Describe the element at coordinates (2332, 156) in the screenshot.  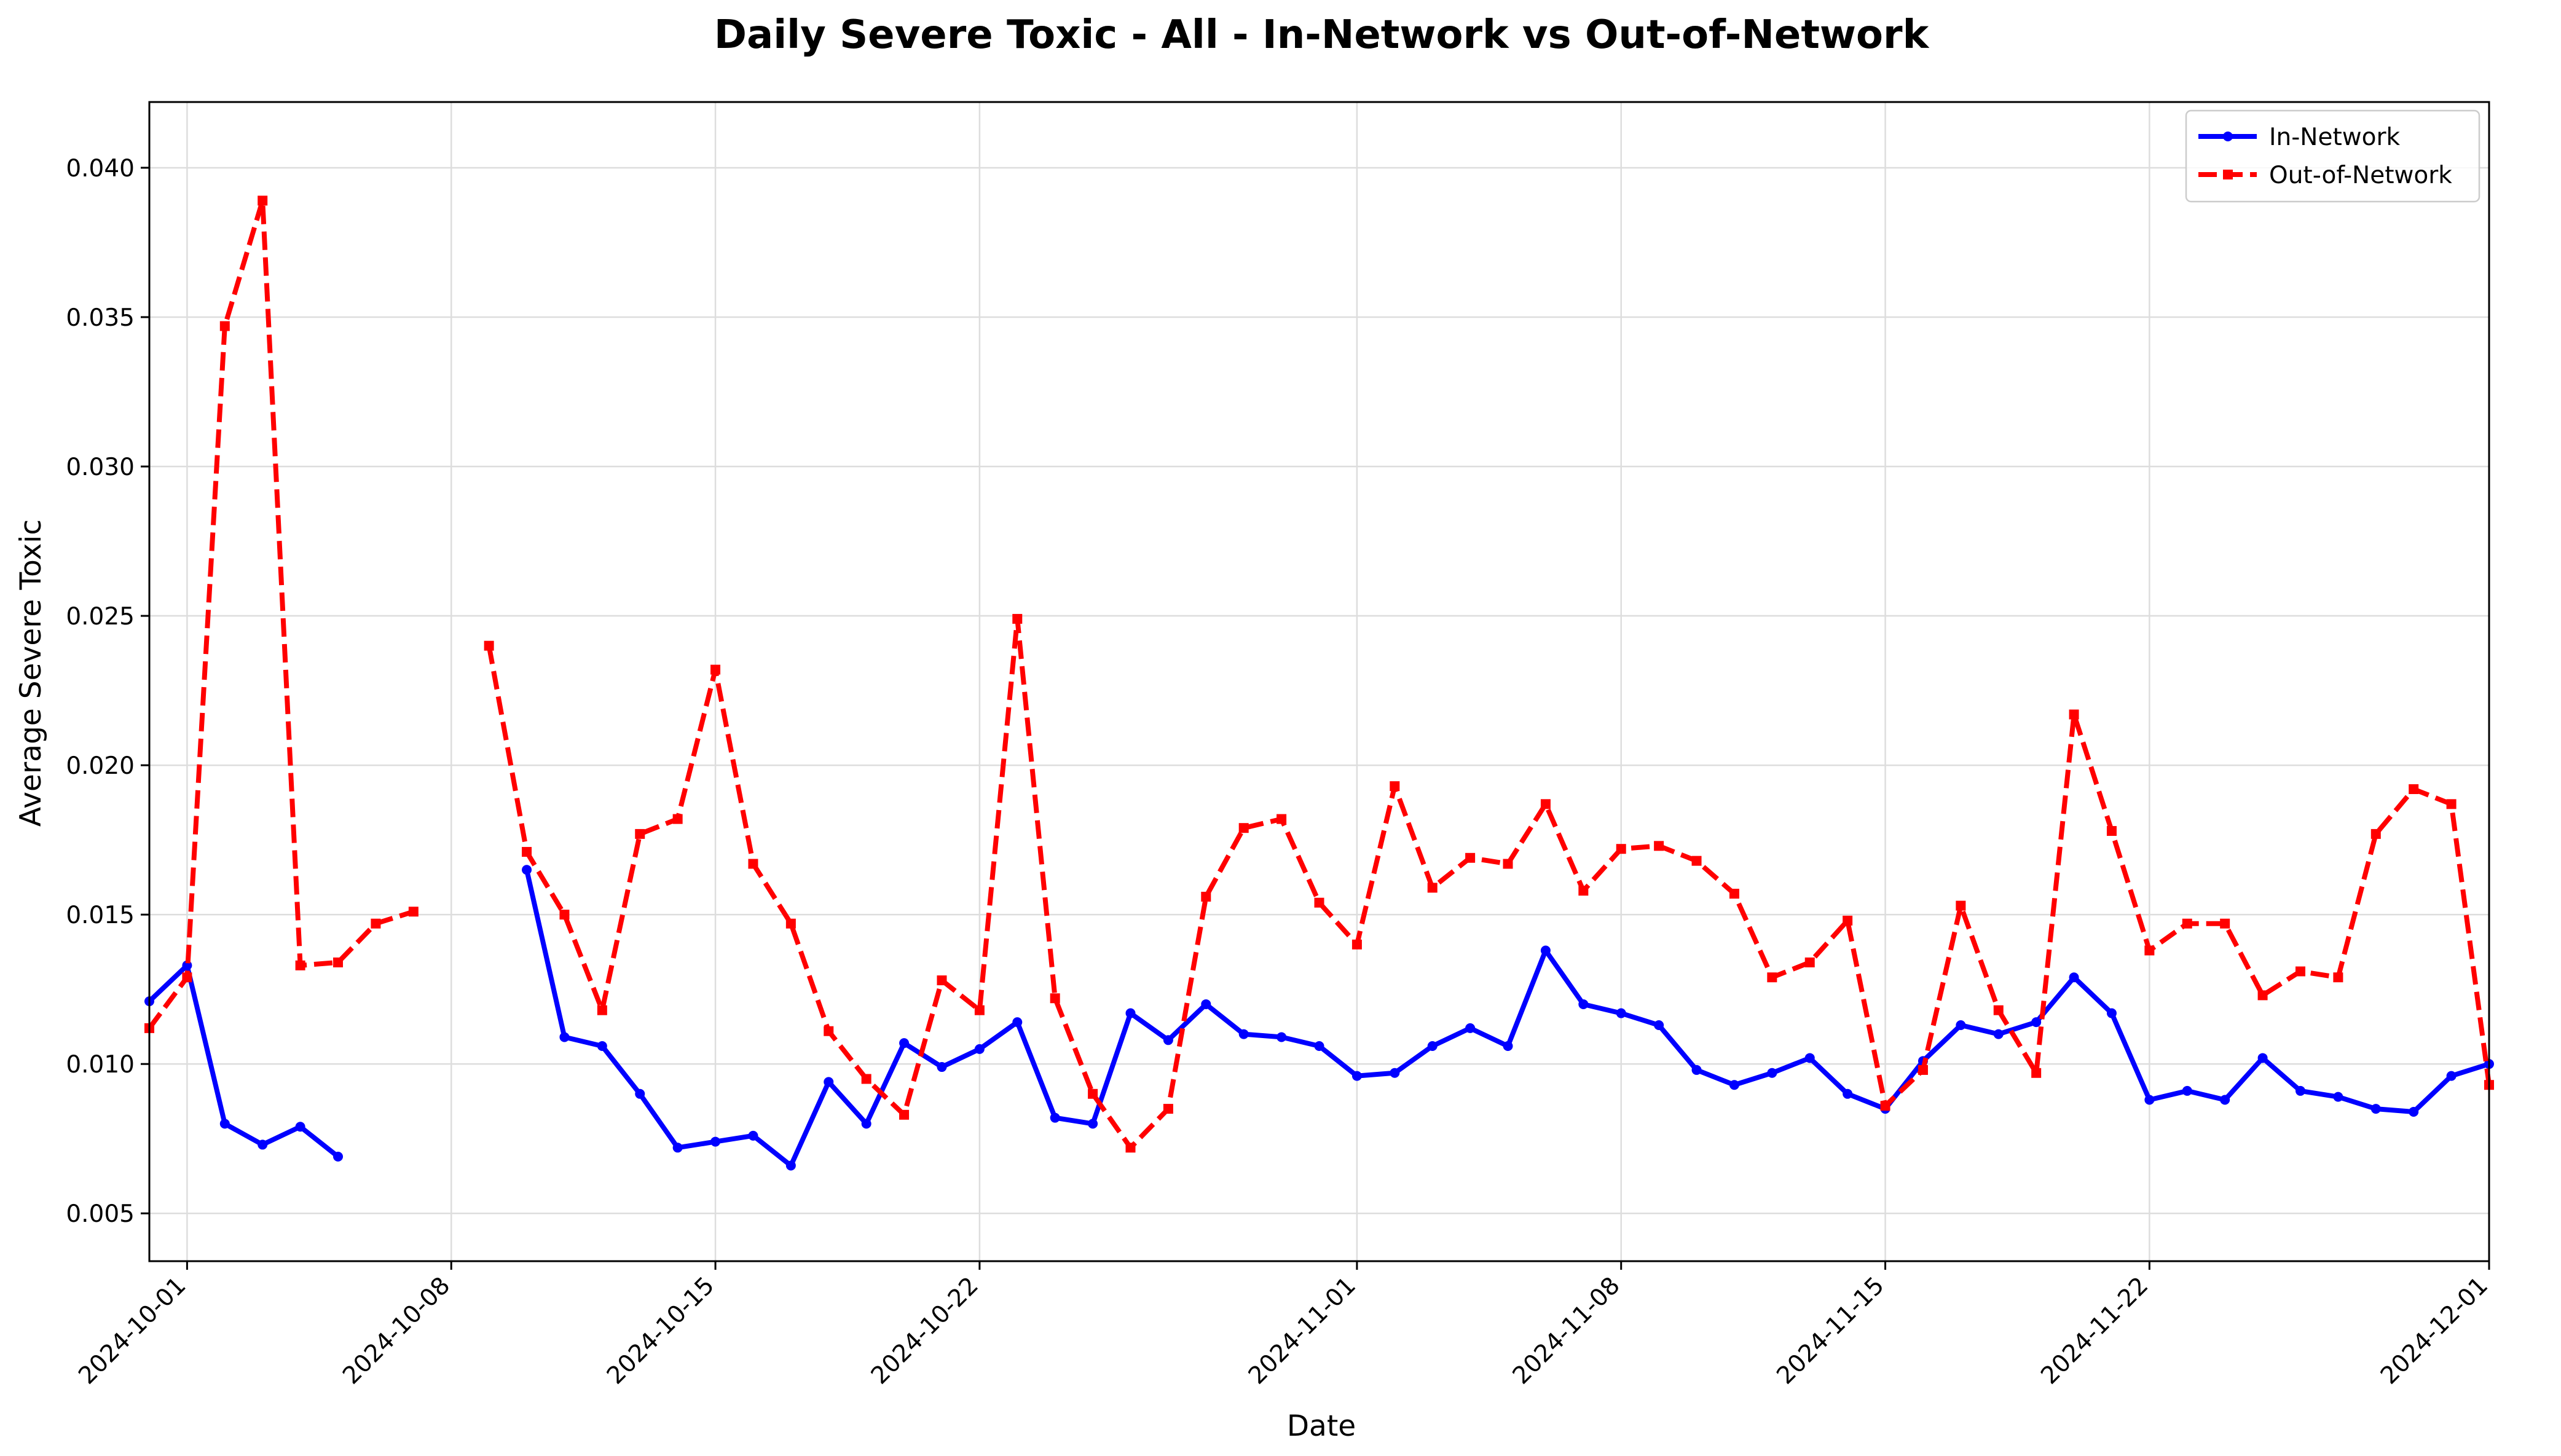
I see `legend-box` at that location.